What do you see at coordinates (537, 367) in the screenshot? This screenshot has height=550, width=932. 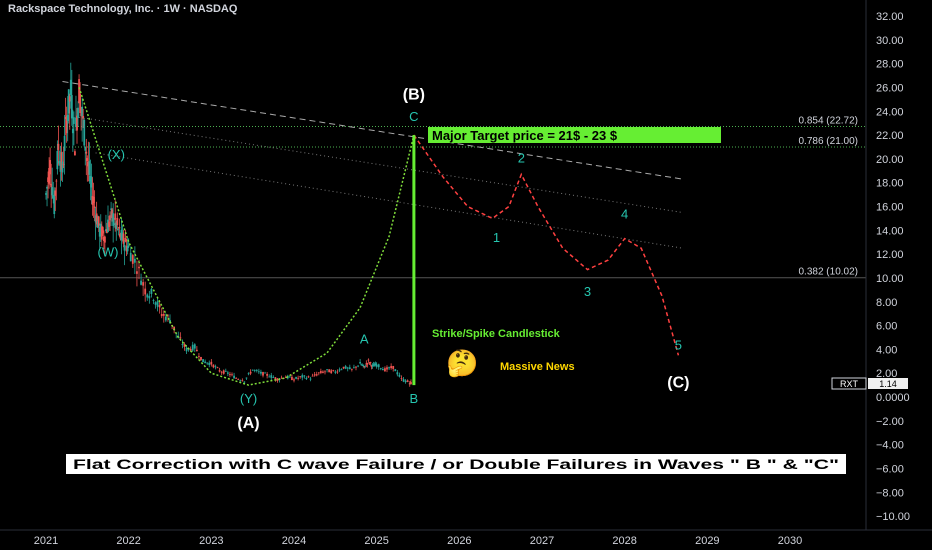 I see `news-label: Massive News` at bounding box center [537, 367].